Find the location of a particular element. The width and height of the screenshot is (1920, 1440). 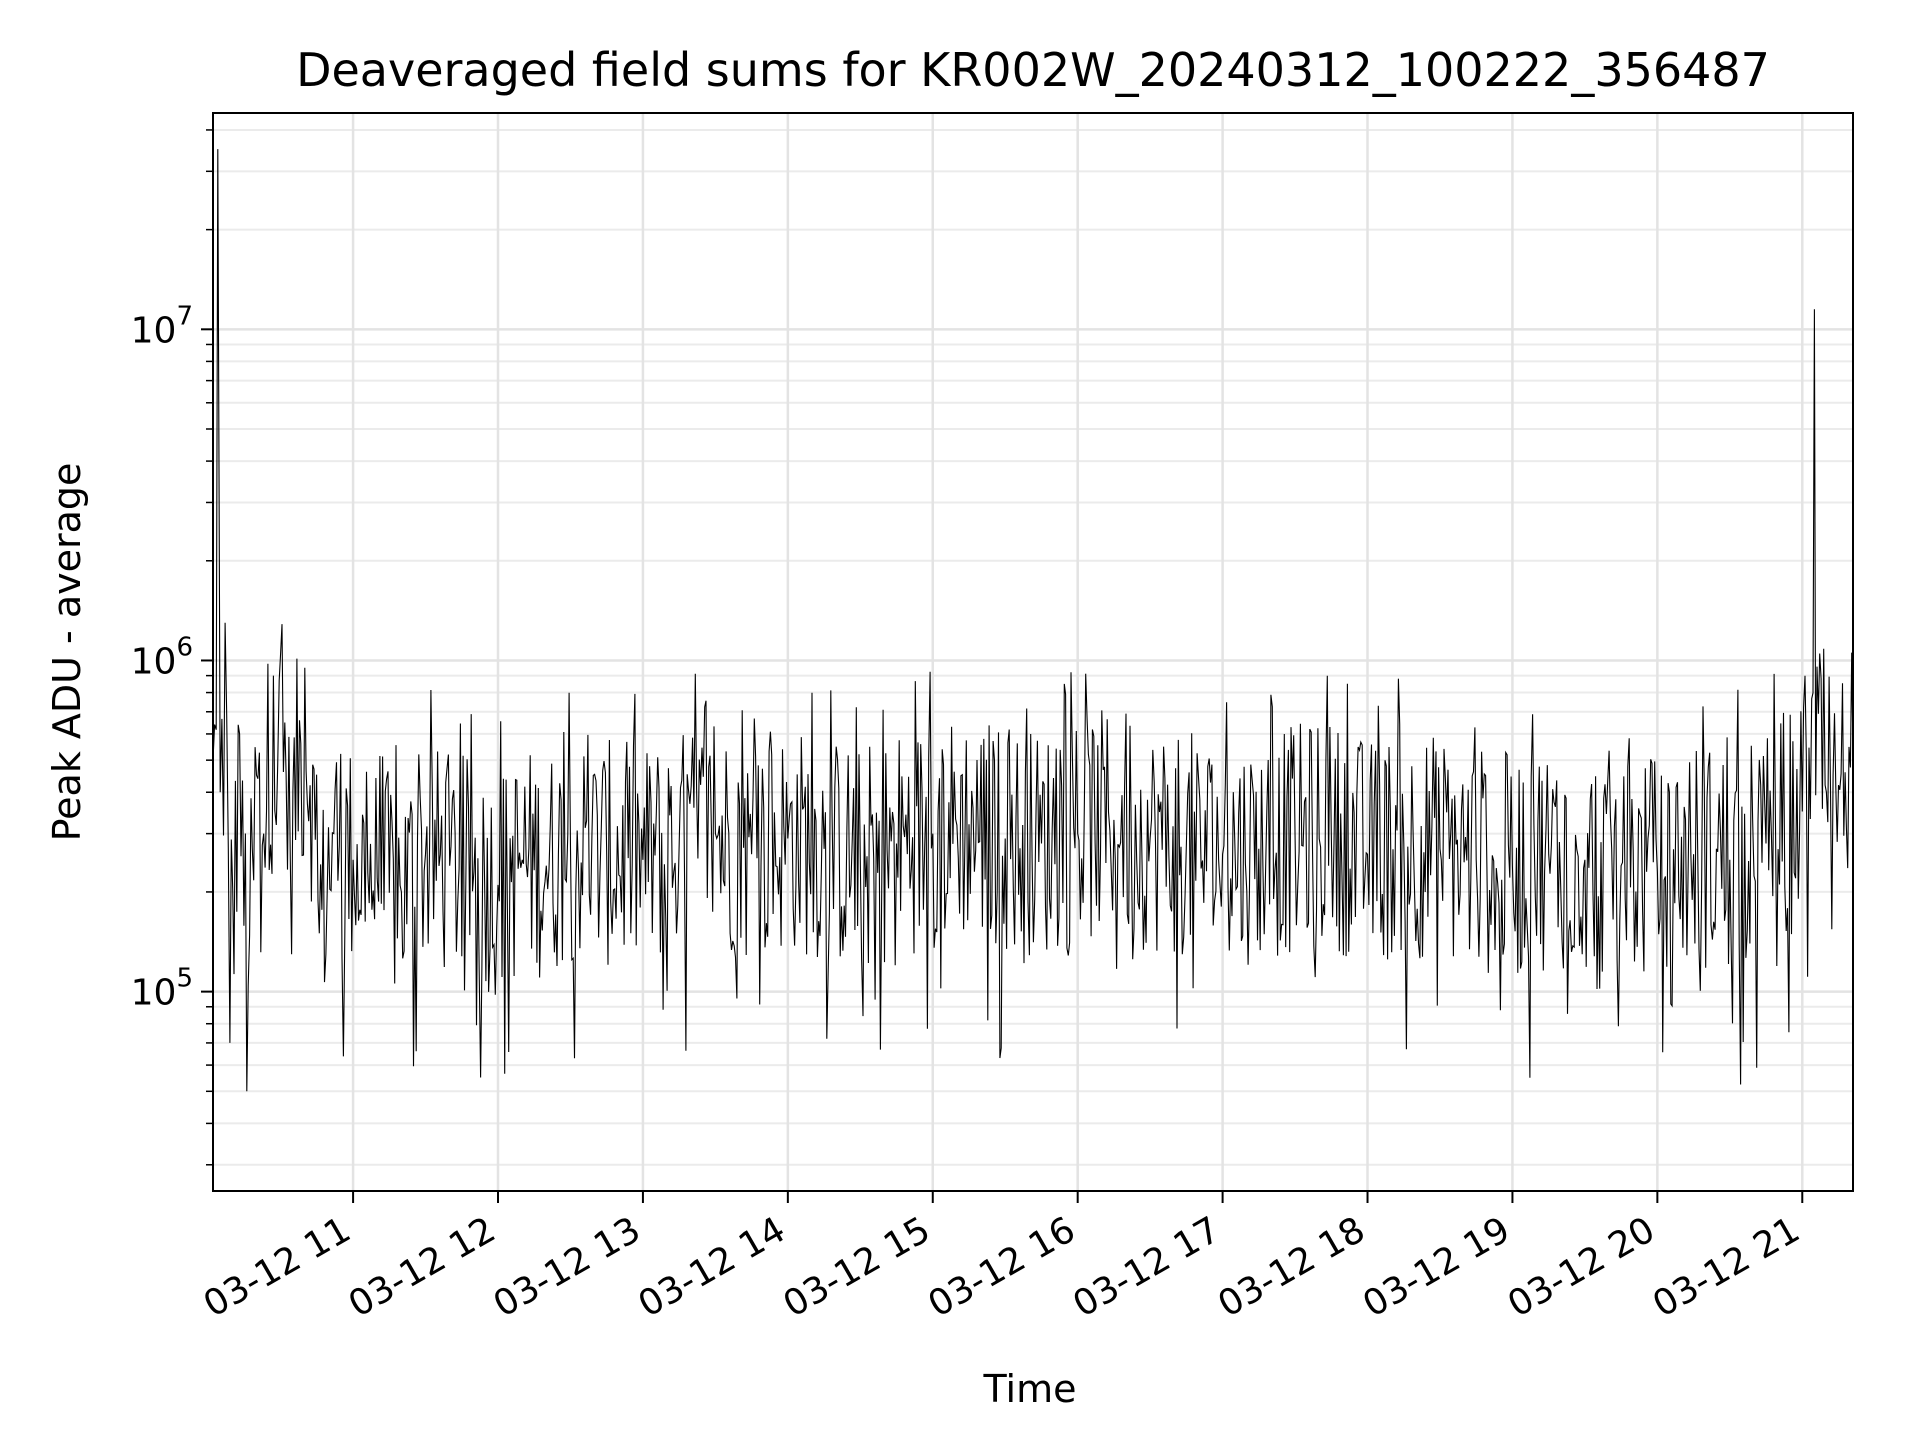

y-tick-label: 10⁷ is located at coordinates (162, 326).